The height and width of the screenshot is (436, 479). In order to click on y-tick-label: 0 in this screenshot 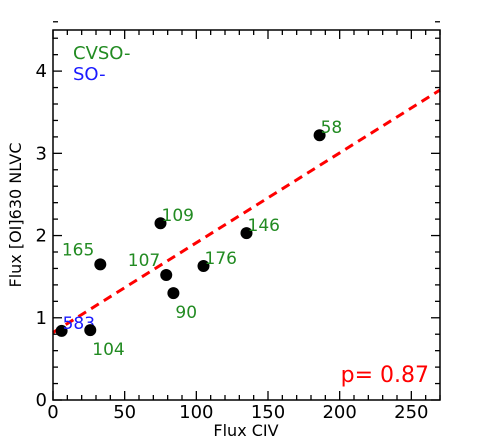, I will do `click(41, 400)`.